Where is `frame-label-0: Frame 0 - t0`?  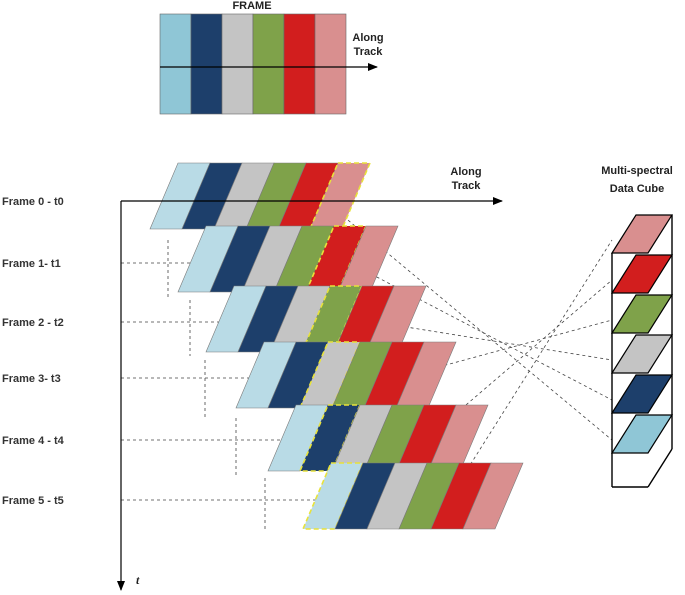 frame-label-0: Frame 0 - t0 is located at coordinates (33, 202).